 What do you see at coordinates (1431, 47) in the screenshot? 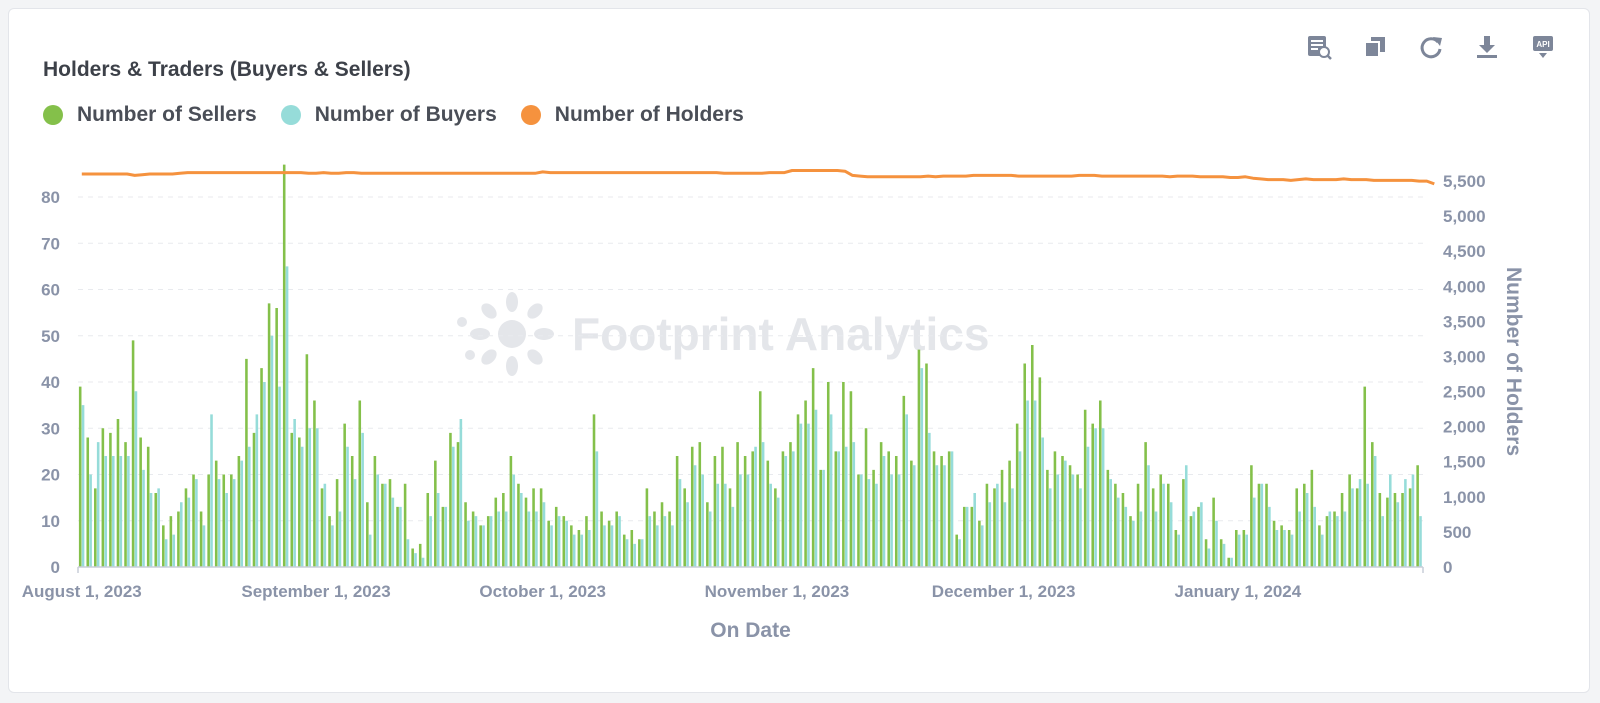
I see `refresh-button` at bounding box center [1431, 47].